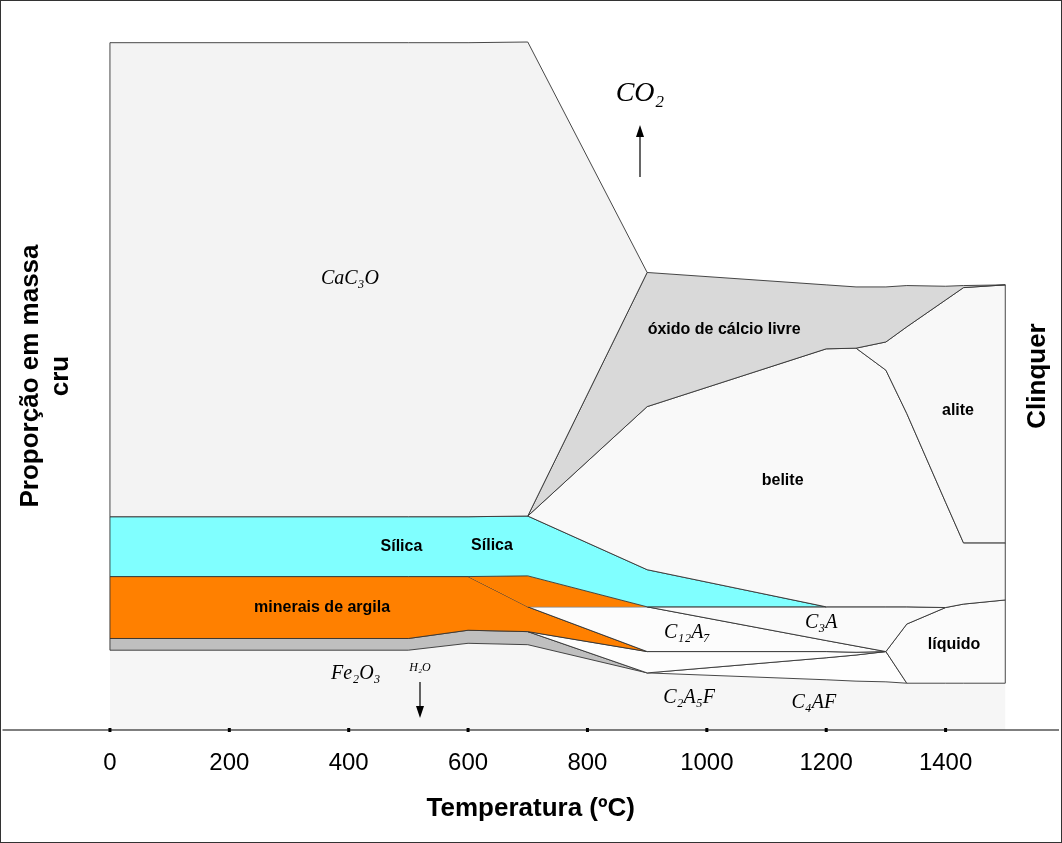 The image size is (1062, 843). I want to click on series-label: alite, so click(958, 410).